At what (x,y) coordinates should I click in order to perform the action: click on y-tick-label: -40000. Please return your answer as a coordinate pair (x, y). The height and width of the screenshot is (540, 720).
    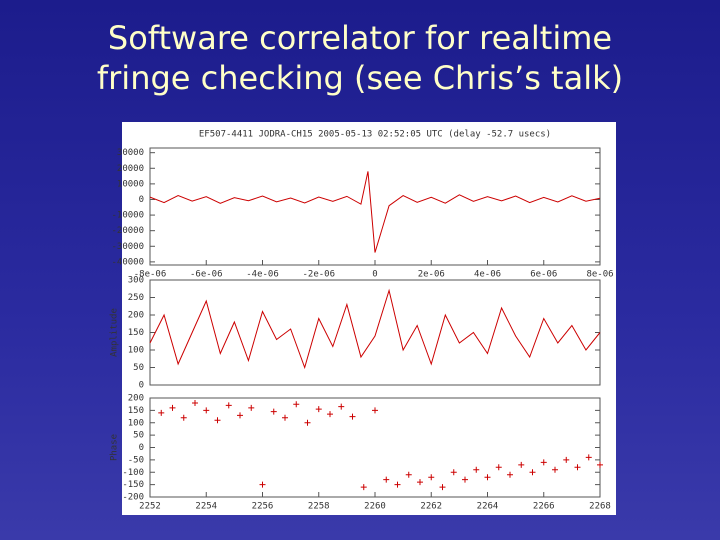
    Looking at the image, I should click on (127, 262).